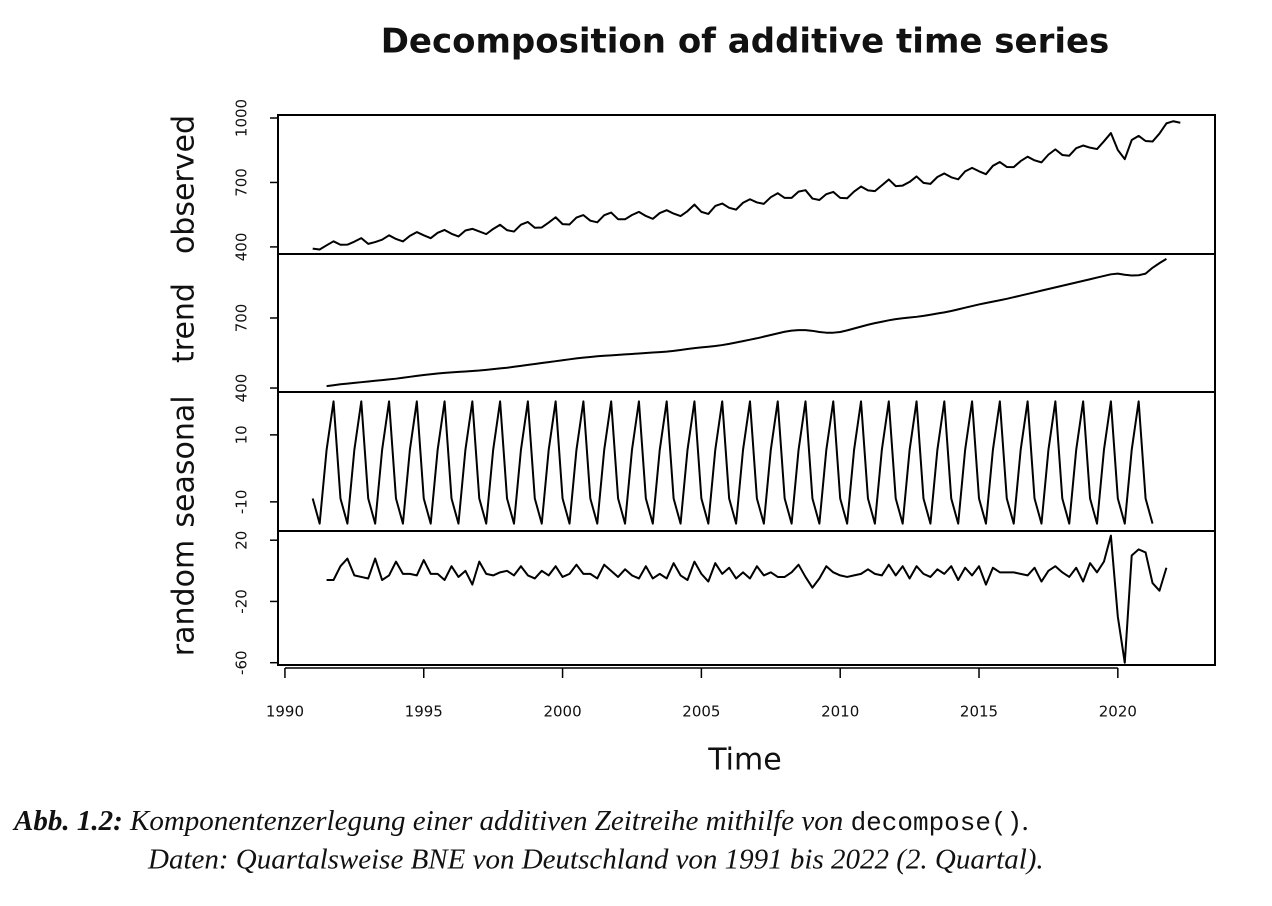 This screenshot has width=1272, height=906. Describe the element at coordinates (184, 184) in the screenshot. I see `panel-label: observed` at that location.